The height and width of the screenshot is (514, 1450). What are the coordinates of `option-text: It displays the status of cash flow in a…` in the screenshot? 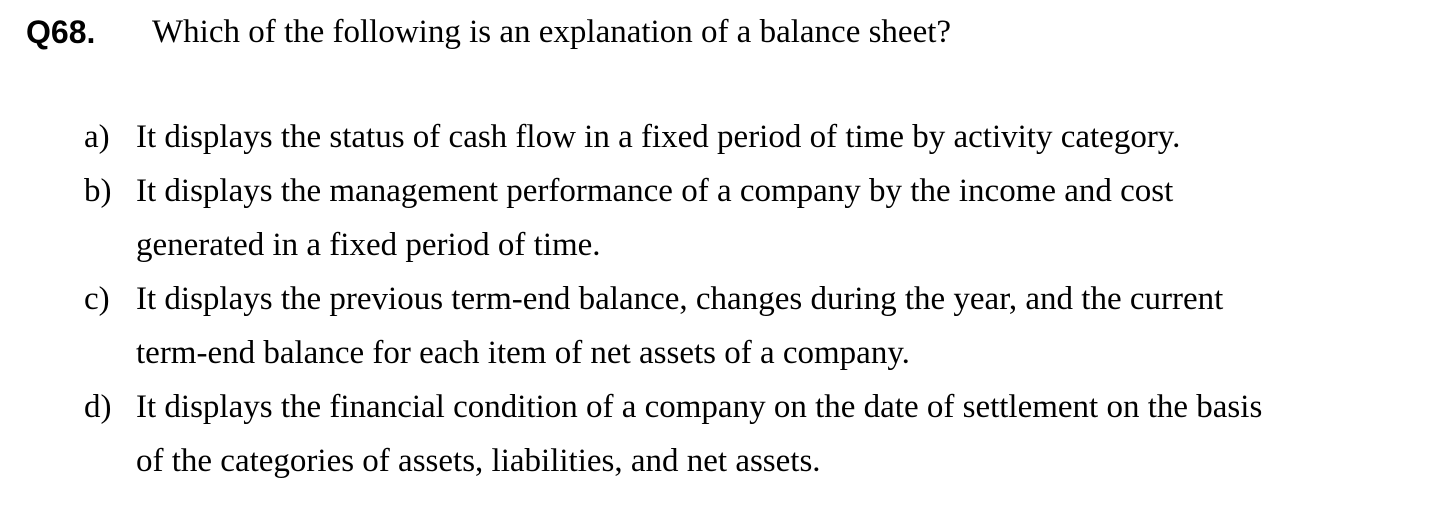 It's located at (780, 137).